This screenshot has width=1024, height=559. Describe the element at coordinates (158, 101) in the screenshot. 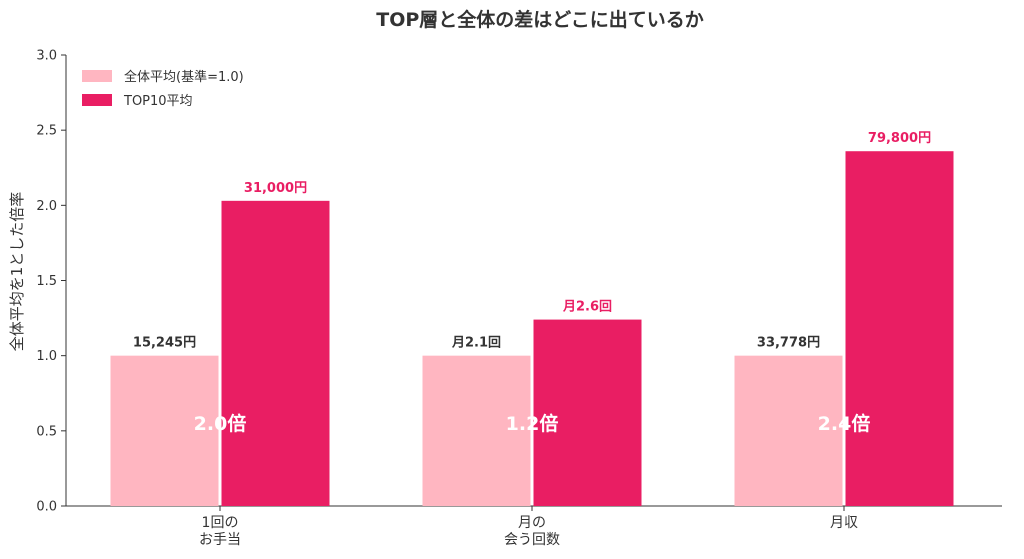

I see `legend-label: TOP10平均` at that location.